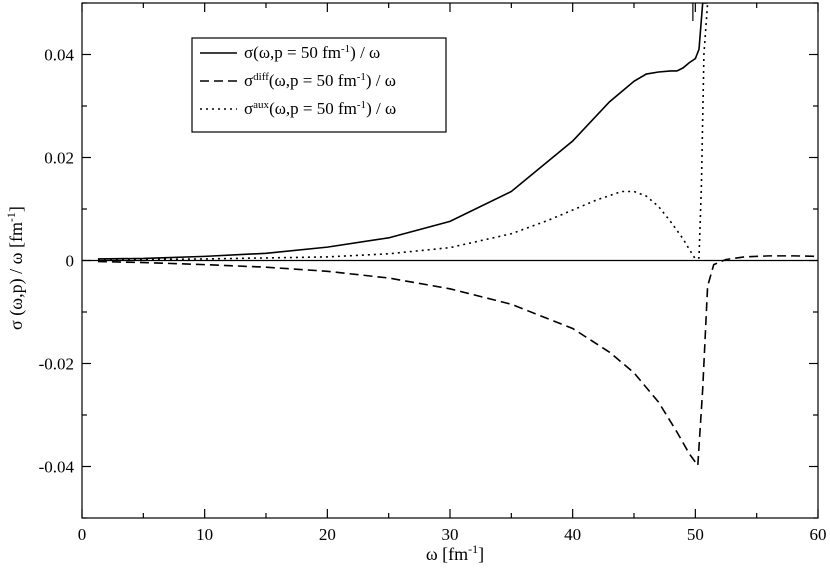 Image resolution: width=830 pixels, height=571 pixels. Describe the element at coordinates (57, 467) in the screenshot. I see `y-tick-label: -0.04` at that location.